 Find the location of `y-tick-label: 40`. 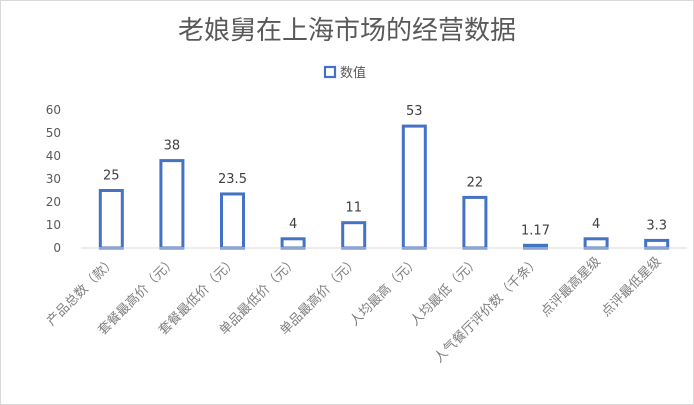

y-tick-label: 40 is located at coordinates (53, 156).